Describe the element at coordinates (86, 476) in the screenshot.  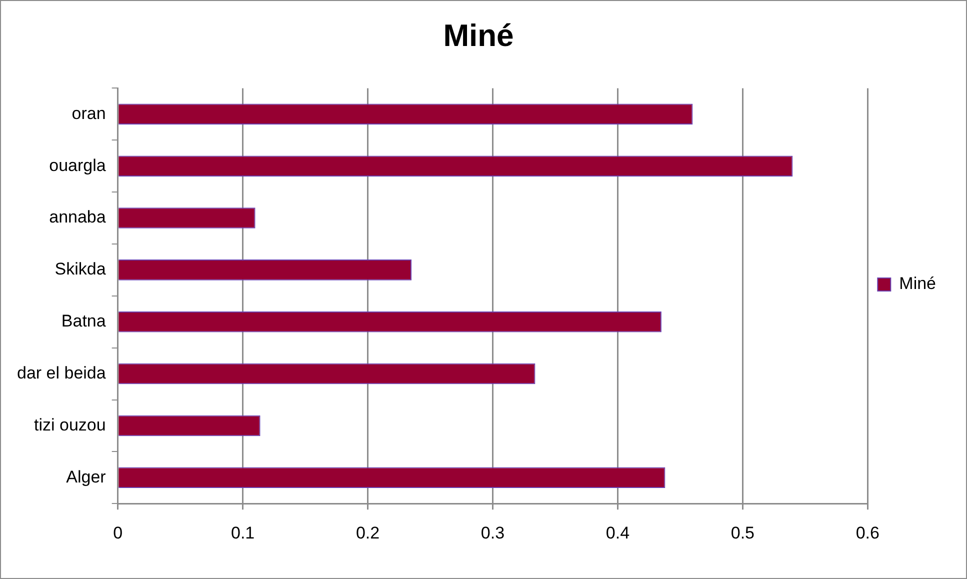
I see `y-tick-label: Alger` at that location.